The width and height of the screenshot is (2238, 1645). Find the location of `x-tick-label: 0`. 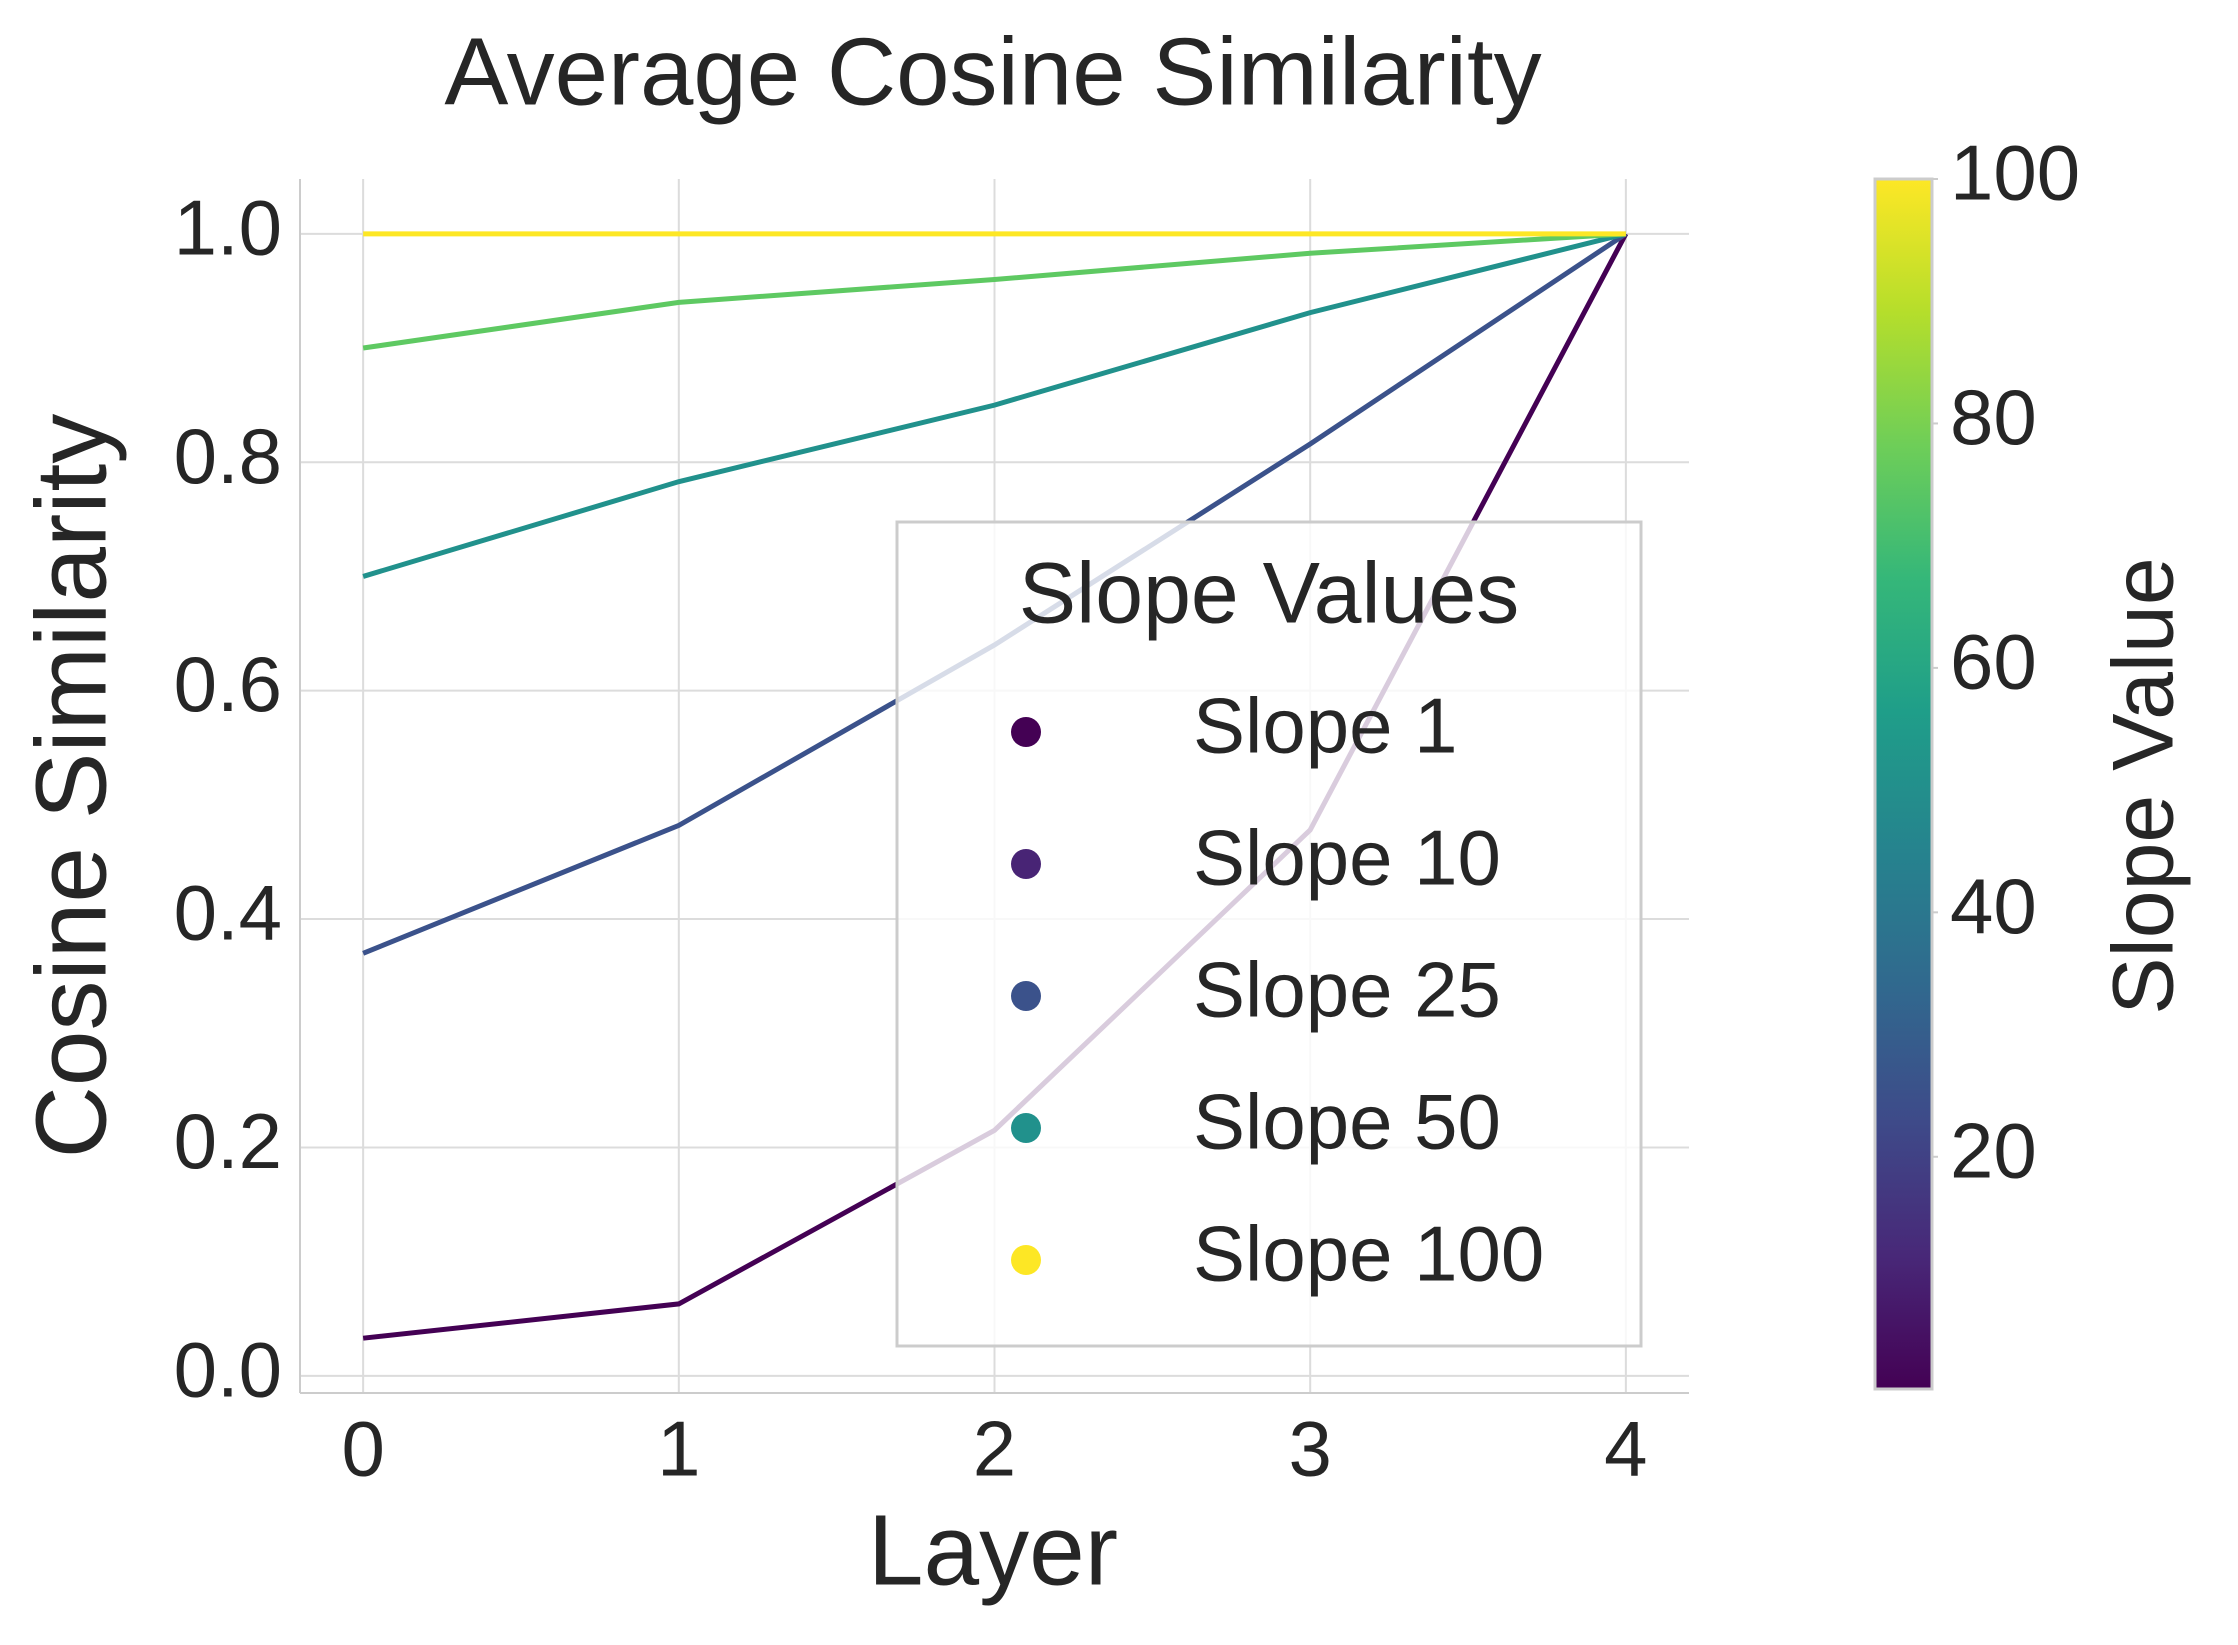

x-tick-label: 0 is located at coordinates (362, 1449).